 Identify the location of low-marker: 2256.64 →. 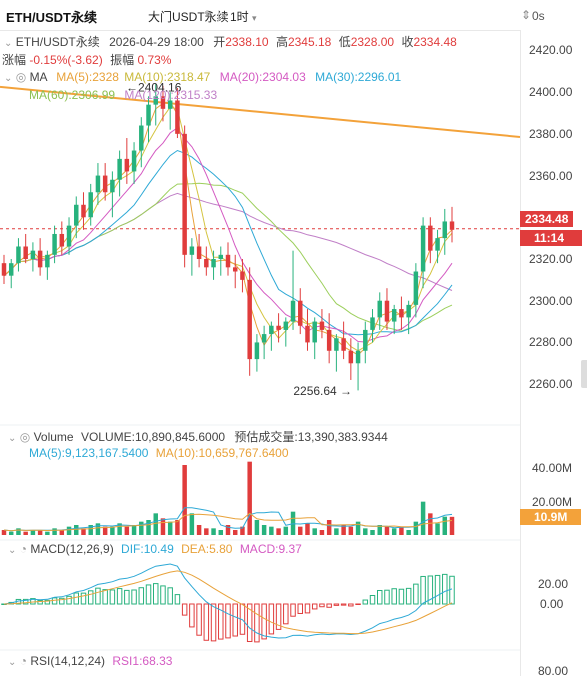
(322, 391).